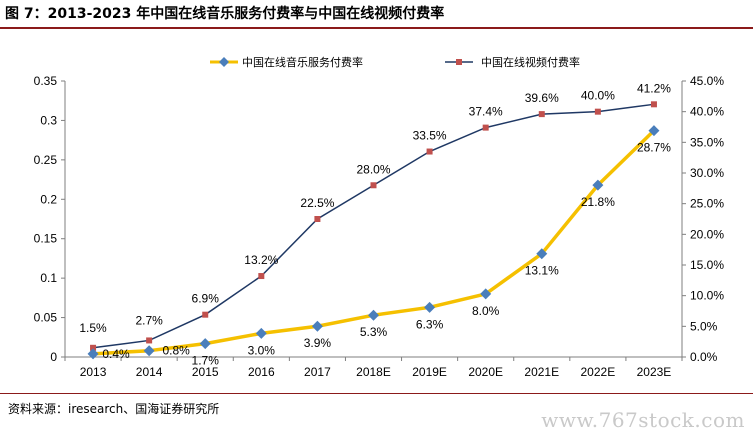  I want to click on video-data-label: 1.5%, so click(93, 328).